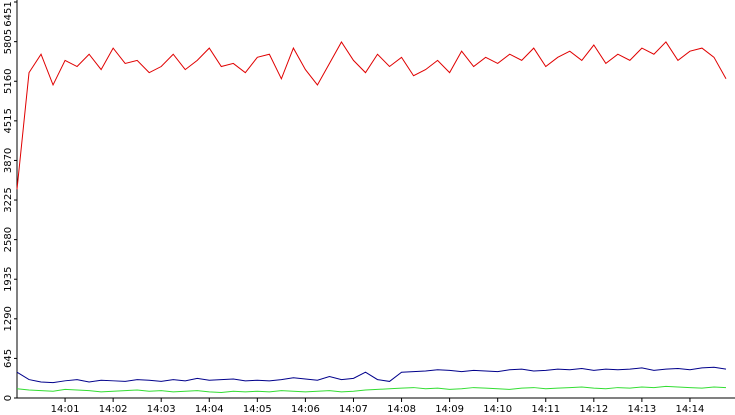  What do you see at coordinates (593, 409) in the screenshot?
I see `x-tick-label: 14:12` at bounding box center [593, 409].